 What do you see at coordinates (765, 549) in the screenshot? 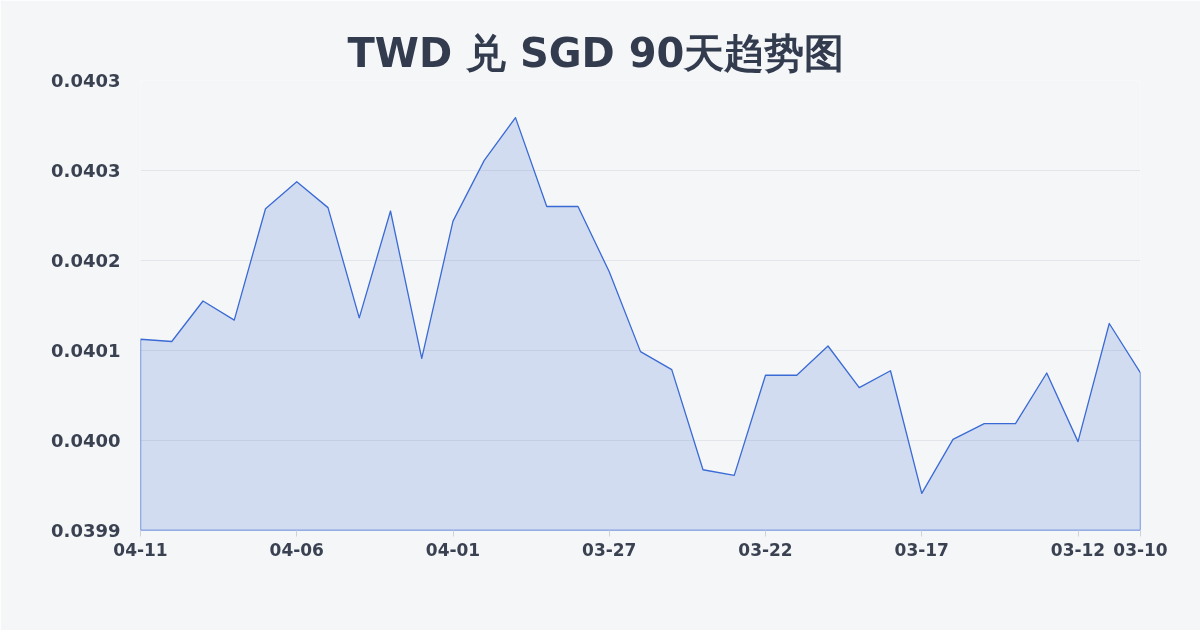
I see `x-tick-label: 03-22` at bounding box center [765, 549].